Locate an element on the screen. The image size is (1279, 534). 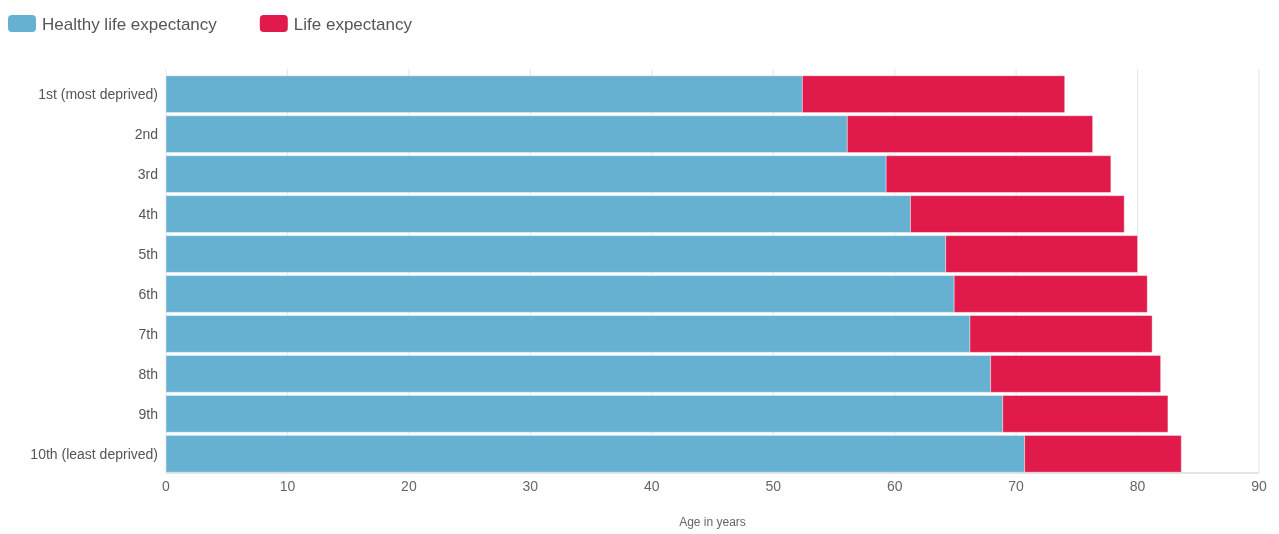
legend-label: Life expectancy is located at coordinates (353, 24).